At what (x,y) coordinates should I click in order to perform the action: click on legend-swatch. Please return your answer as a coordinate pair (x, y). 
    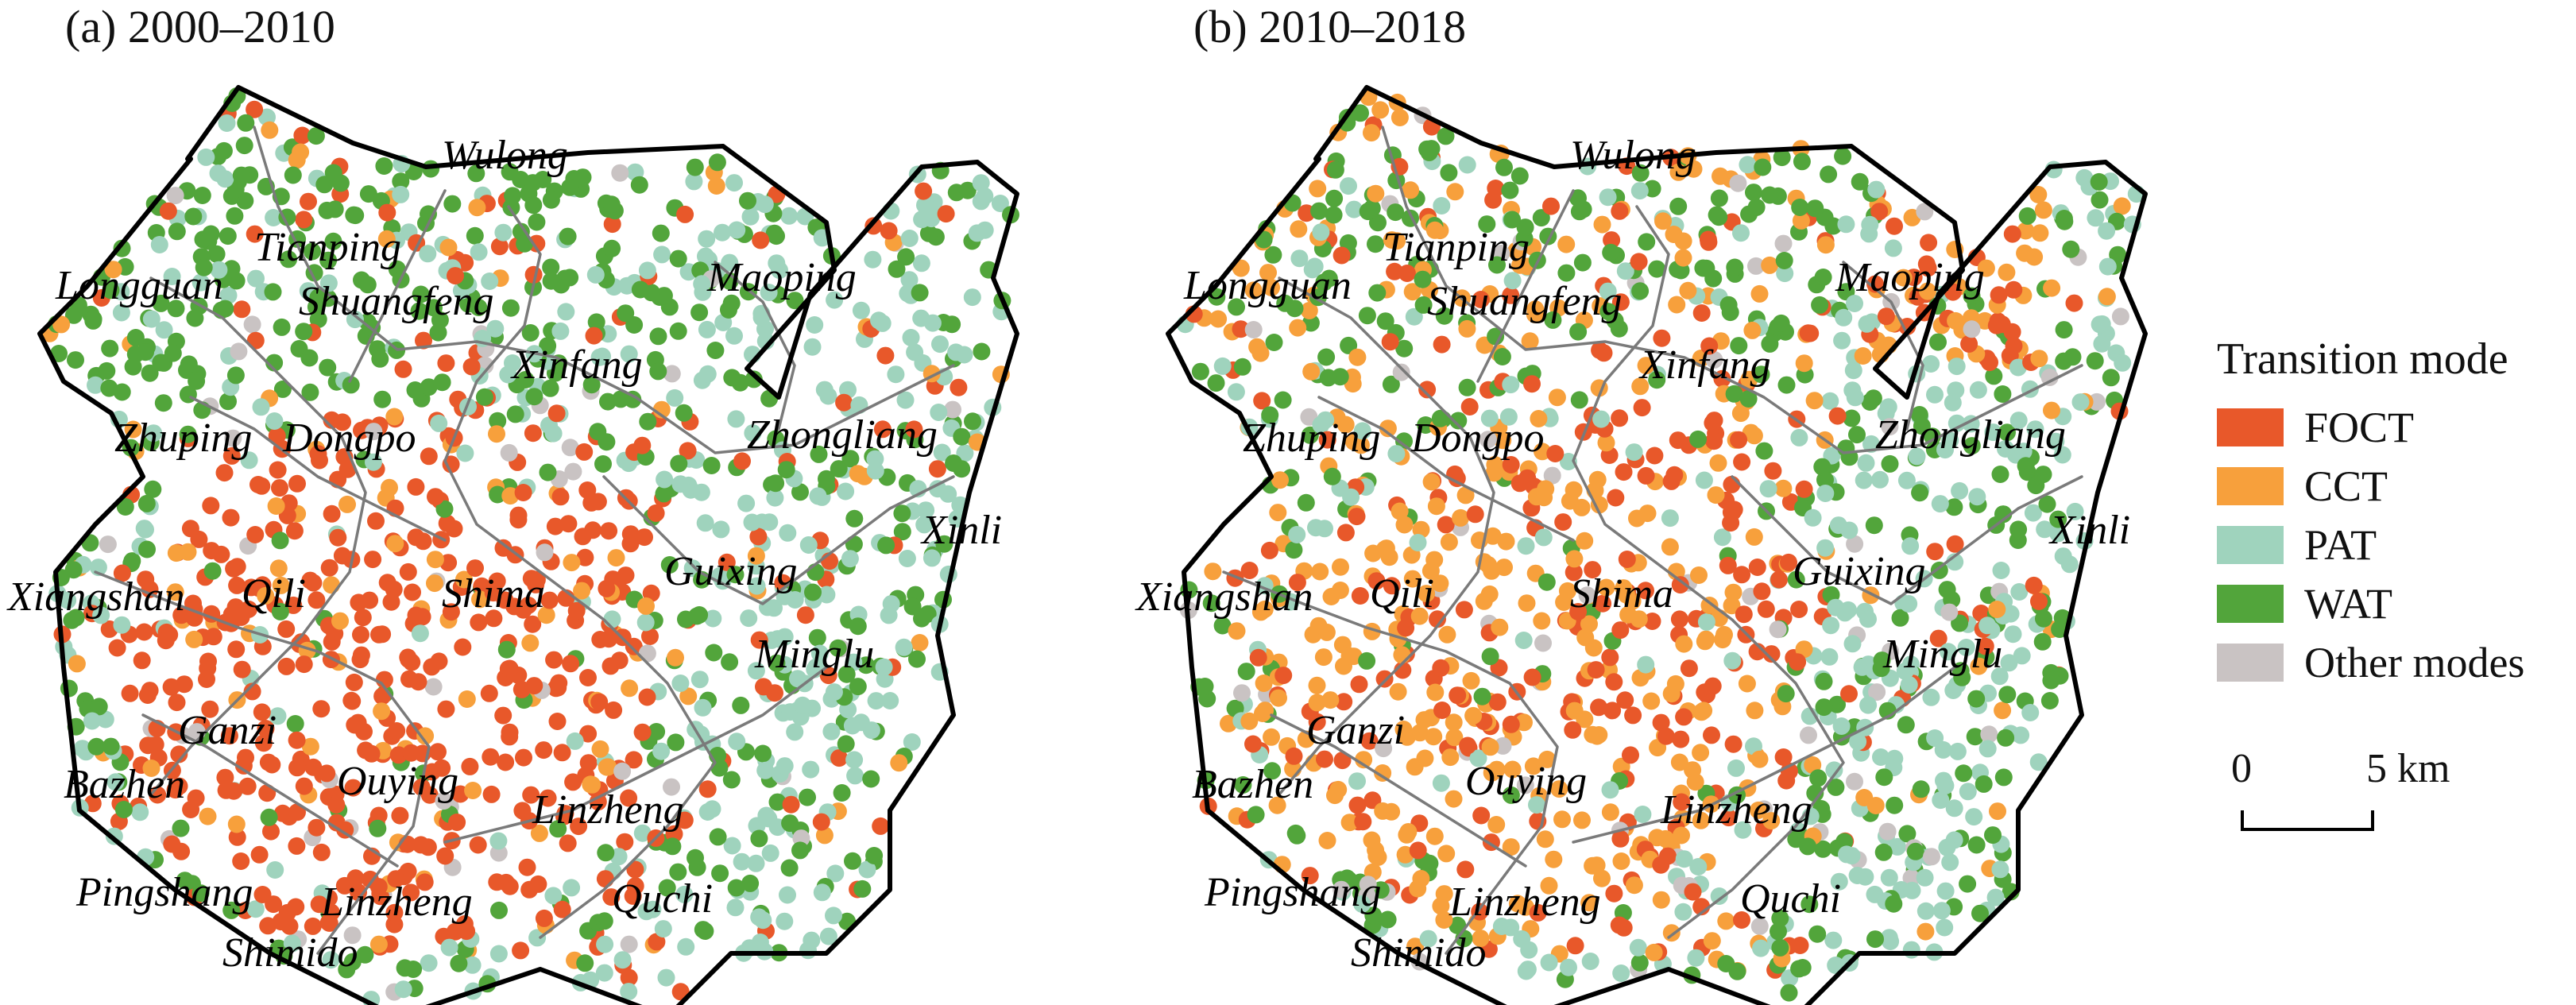
    Looking at the image, I should click on (2250, 427).